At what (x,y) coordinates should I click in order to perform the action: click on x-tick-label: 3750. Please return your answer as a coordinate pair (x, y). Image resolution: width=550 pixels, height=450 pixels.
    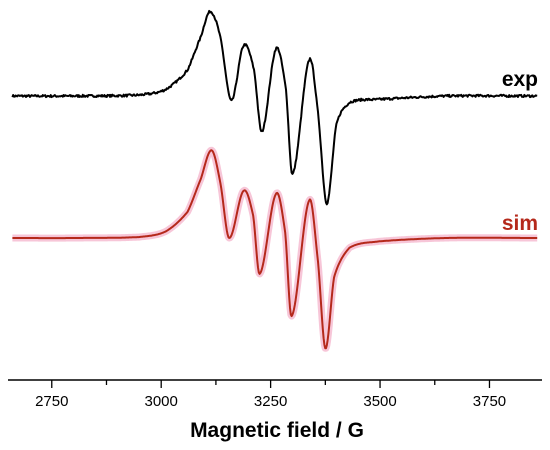
    Looking at the image, I should click on (489, 401).